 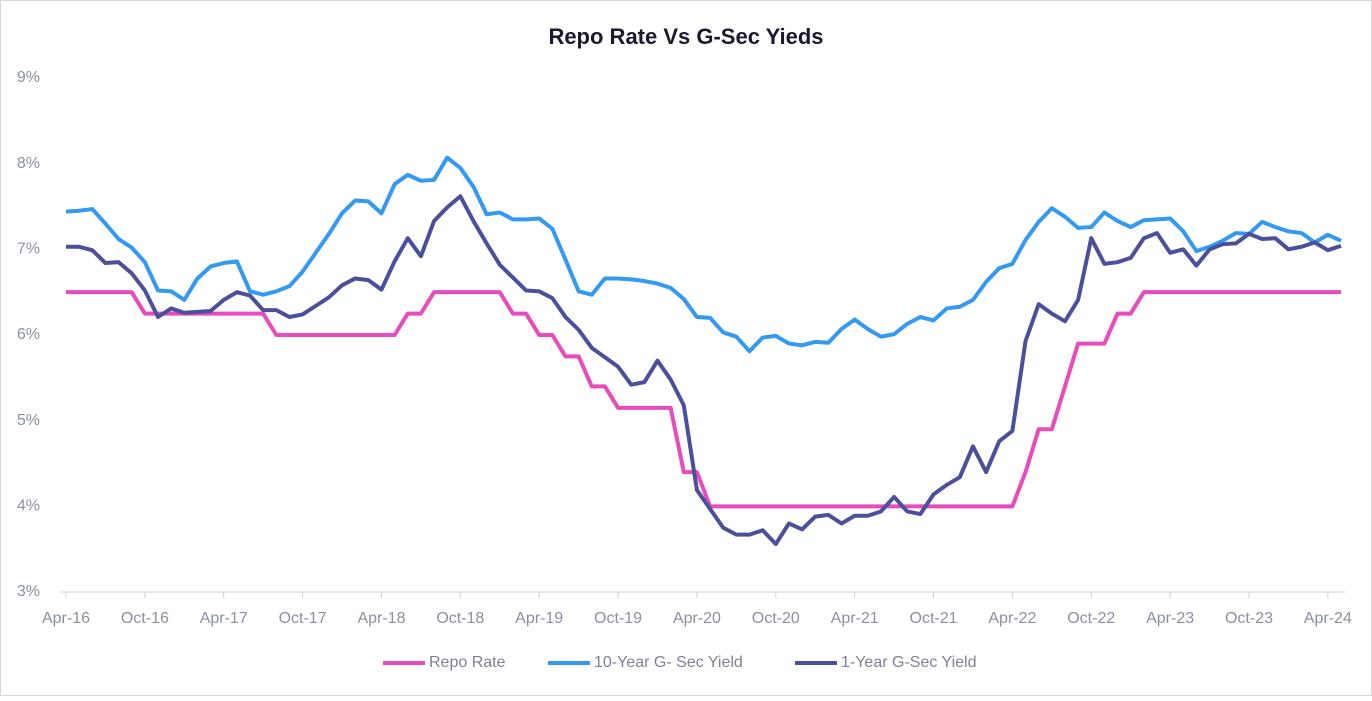 I want to click on x-tick-label: Oct-21, so click(x=934, y=618).